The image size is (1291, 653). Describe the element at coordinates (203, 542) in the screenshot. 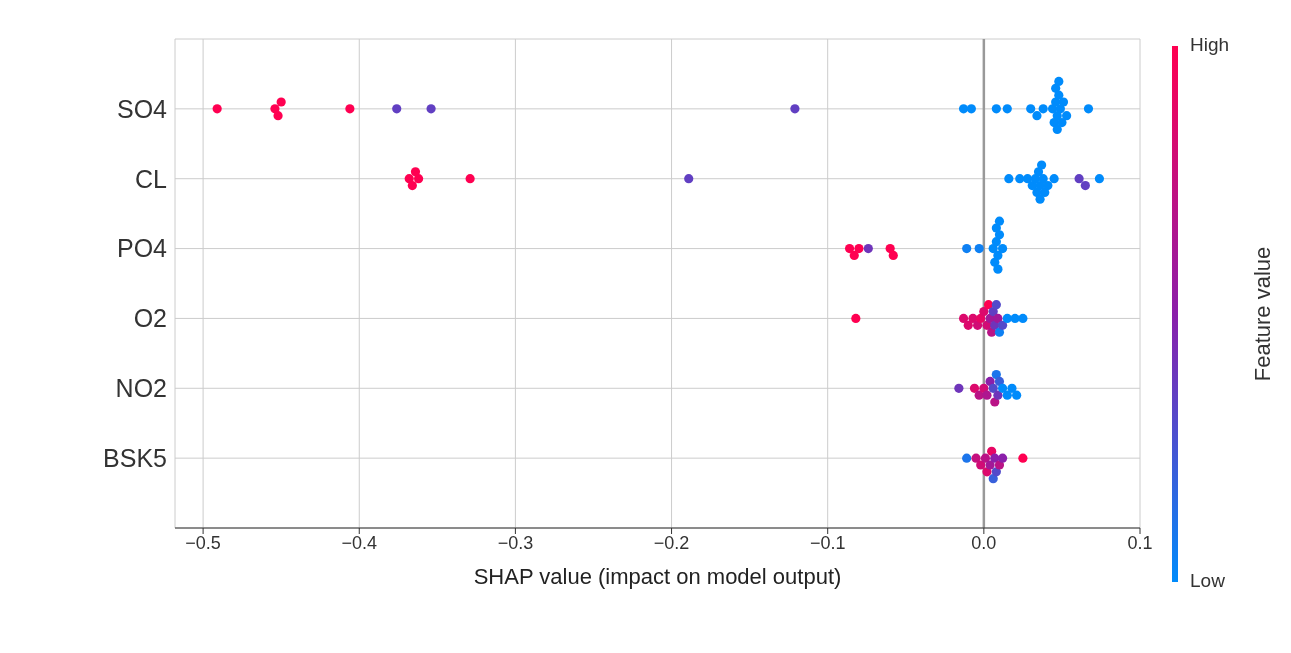

I see `x-tick-label: −0.5` at that location.